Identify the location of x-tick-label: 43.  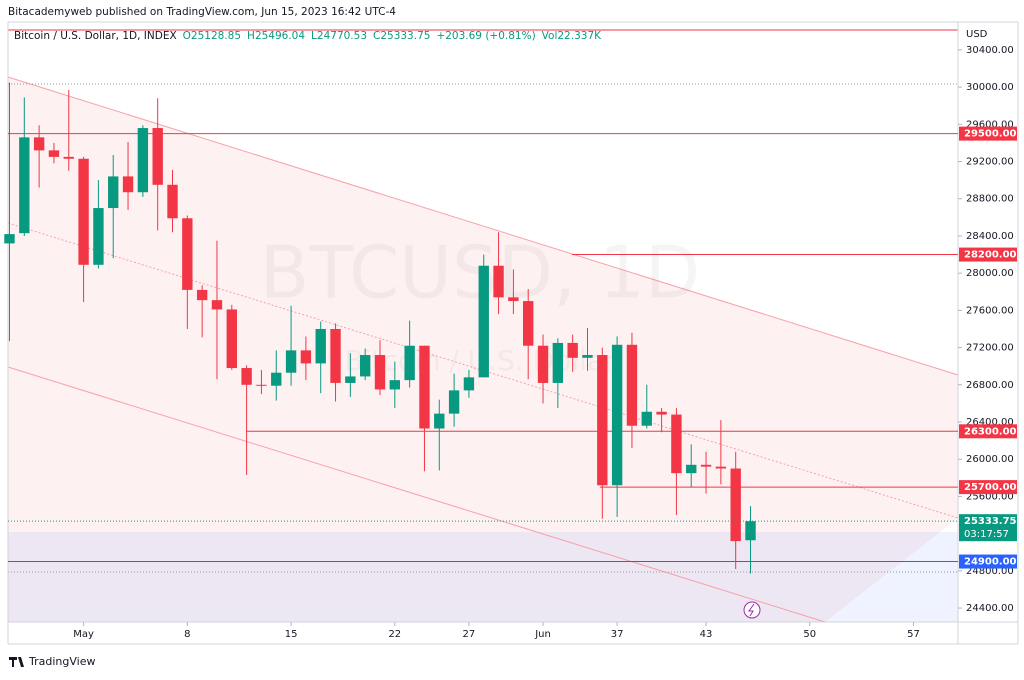
(706, 634).